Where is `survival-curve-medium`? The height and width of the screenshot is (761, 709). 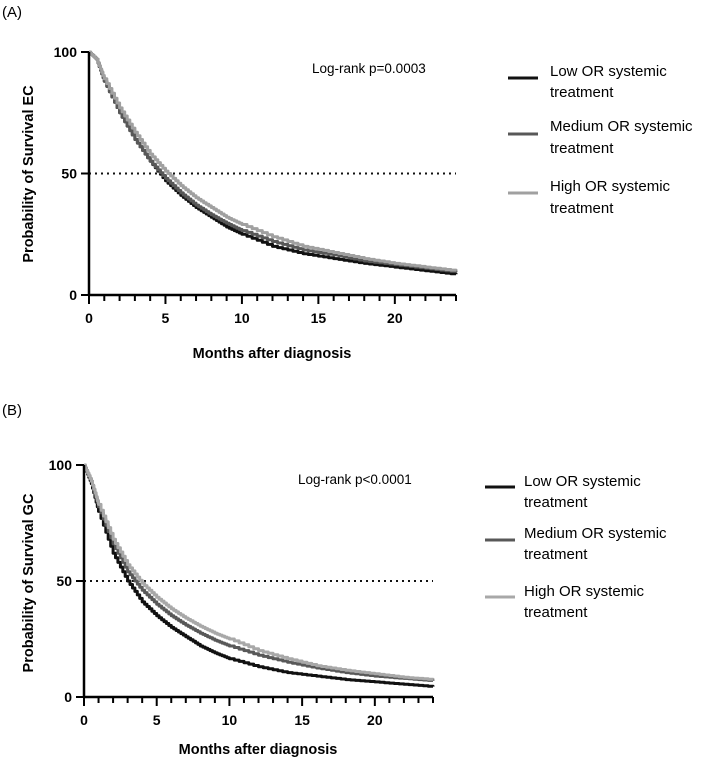 survival-curve-medium is located at coordinates (259, 572).